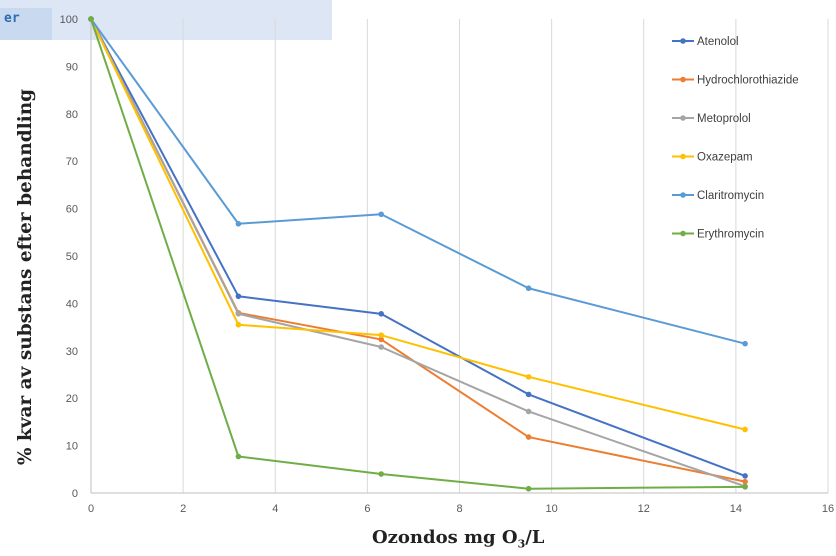  I want to click on y-tick-label: 0, so click(75, 494).